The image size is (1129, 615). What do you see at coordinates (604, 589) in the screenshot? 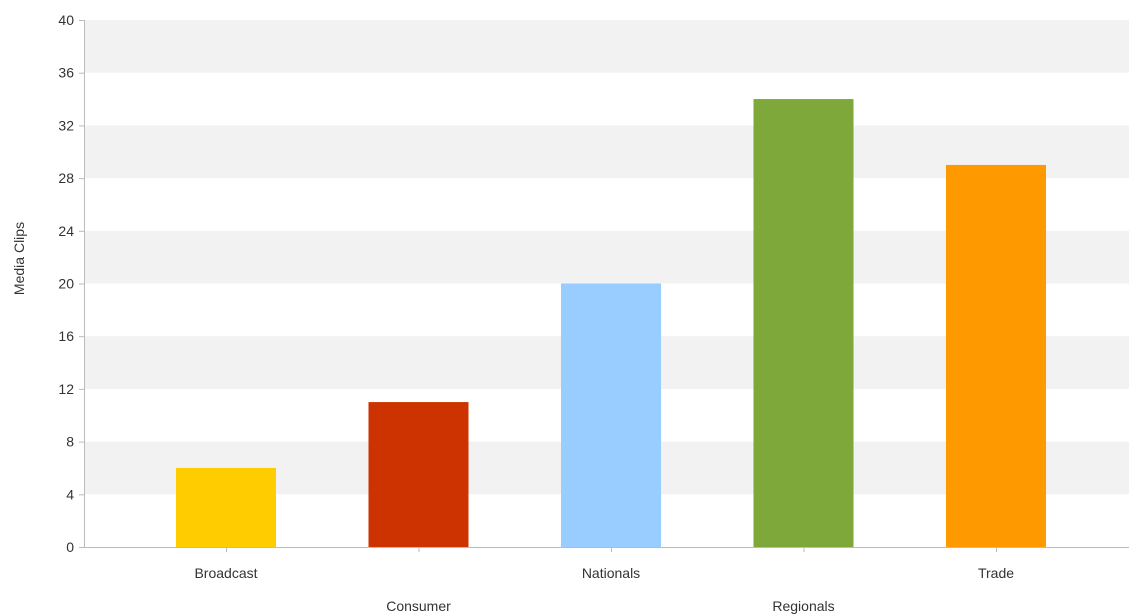
I see `x-axis-tick-labels: Broadcast Consumer Nationals Regionals Trade` at bounding box center [604, 589].